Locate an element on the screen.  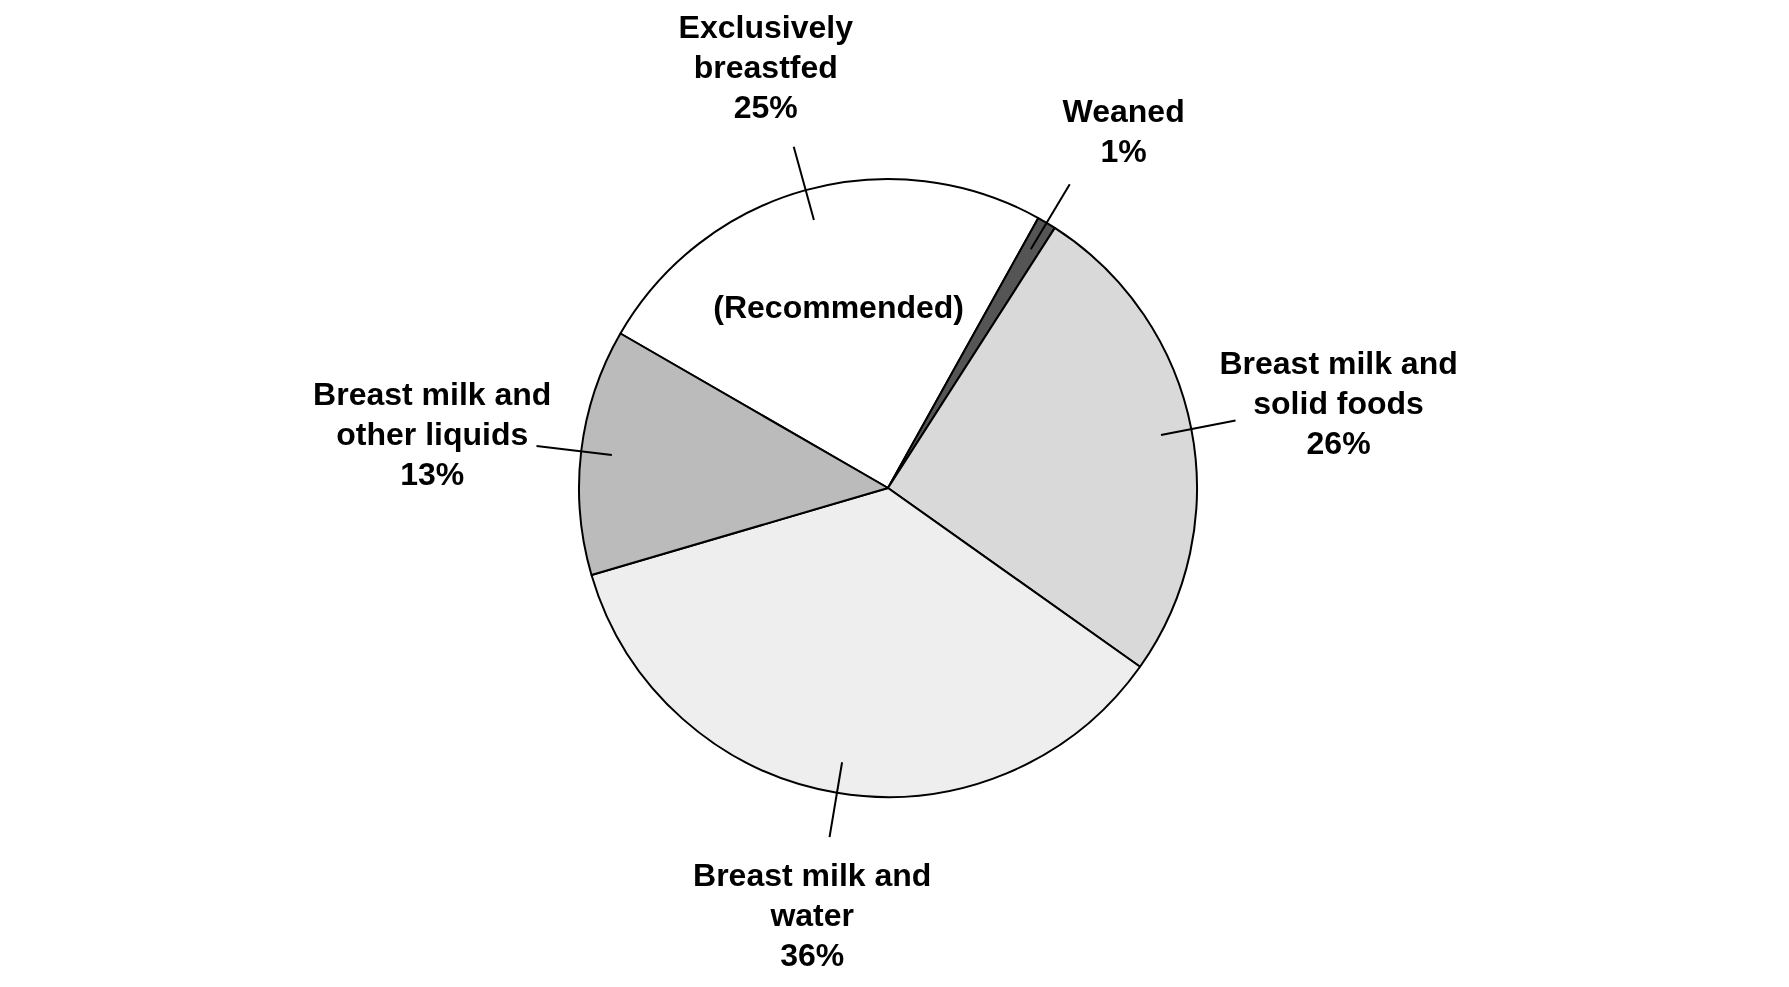
data-label: 36% is located at coordinates (812, 954).